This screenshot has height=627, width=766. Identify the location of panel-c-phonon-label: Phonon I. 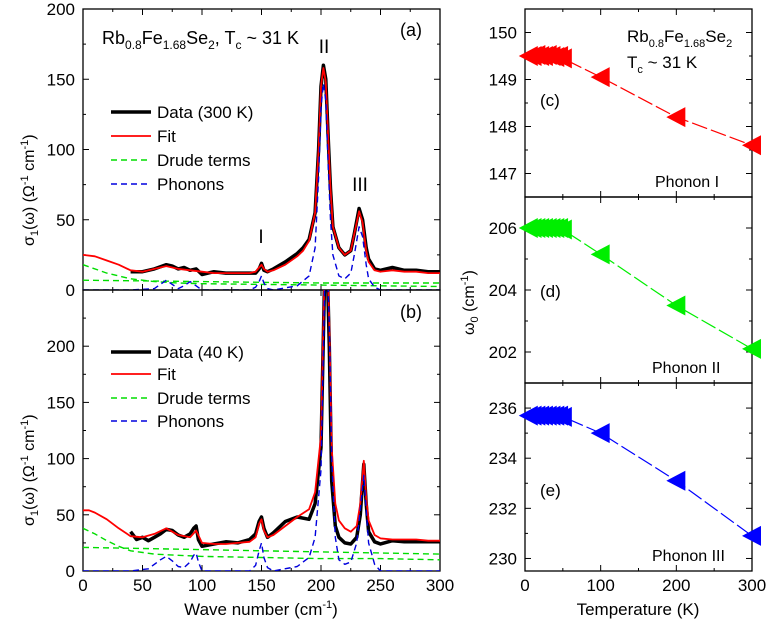
(687, 182).